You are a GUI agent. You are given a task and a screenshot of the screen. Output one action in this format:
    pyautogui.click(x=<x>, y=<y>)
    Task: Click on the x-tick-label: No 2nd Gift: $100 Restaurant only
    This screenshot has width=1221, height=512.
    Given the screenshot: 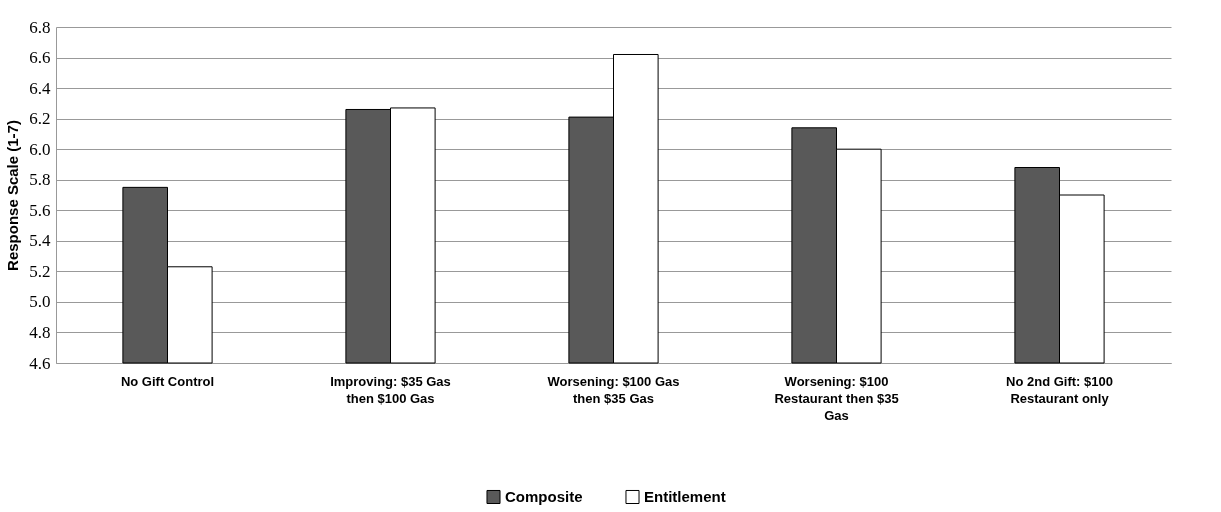 What is the action you would take?
    pyautogui.click(x=1059, y=389)
    